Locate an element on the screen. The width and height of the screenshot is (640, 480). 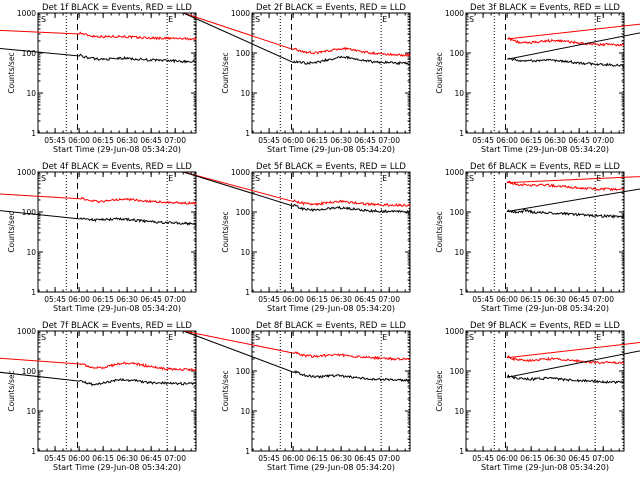
panel-title: Det 6f BLACK = Events, RED = LLD is located at coordinates (545, 167).